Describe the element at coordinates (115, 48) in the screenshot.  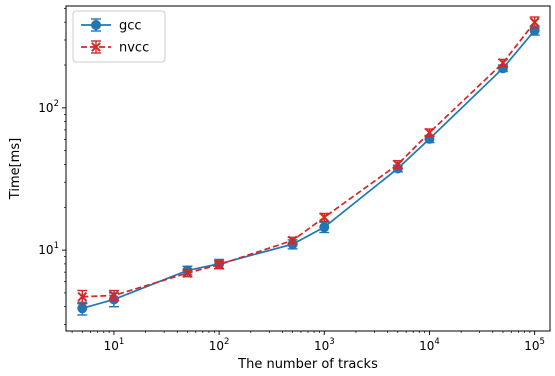
I see `legend-item-nvcc: nvcc` at that location.